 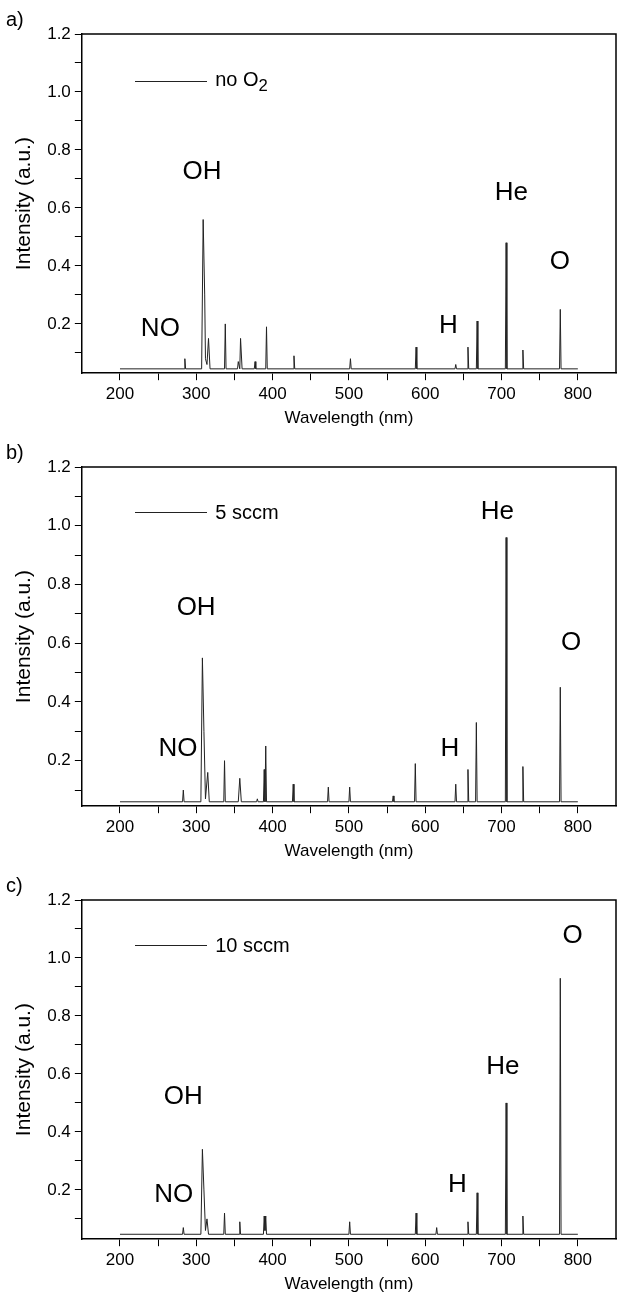 What do you see at coordinates (252, 945) in the screenshot?
I see `legend-label: 10 sccm` at bounding box center [252, 945].